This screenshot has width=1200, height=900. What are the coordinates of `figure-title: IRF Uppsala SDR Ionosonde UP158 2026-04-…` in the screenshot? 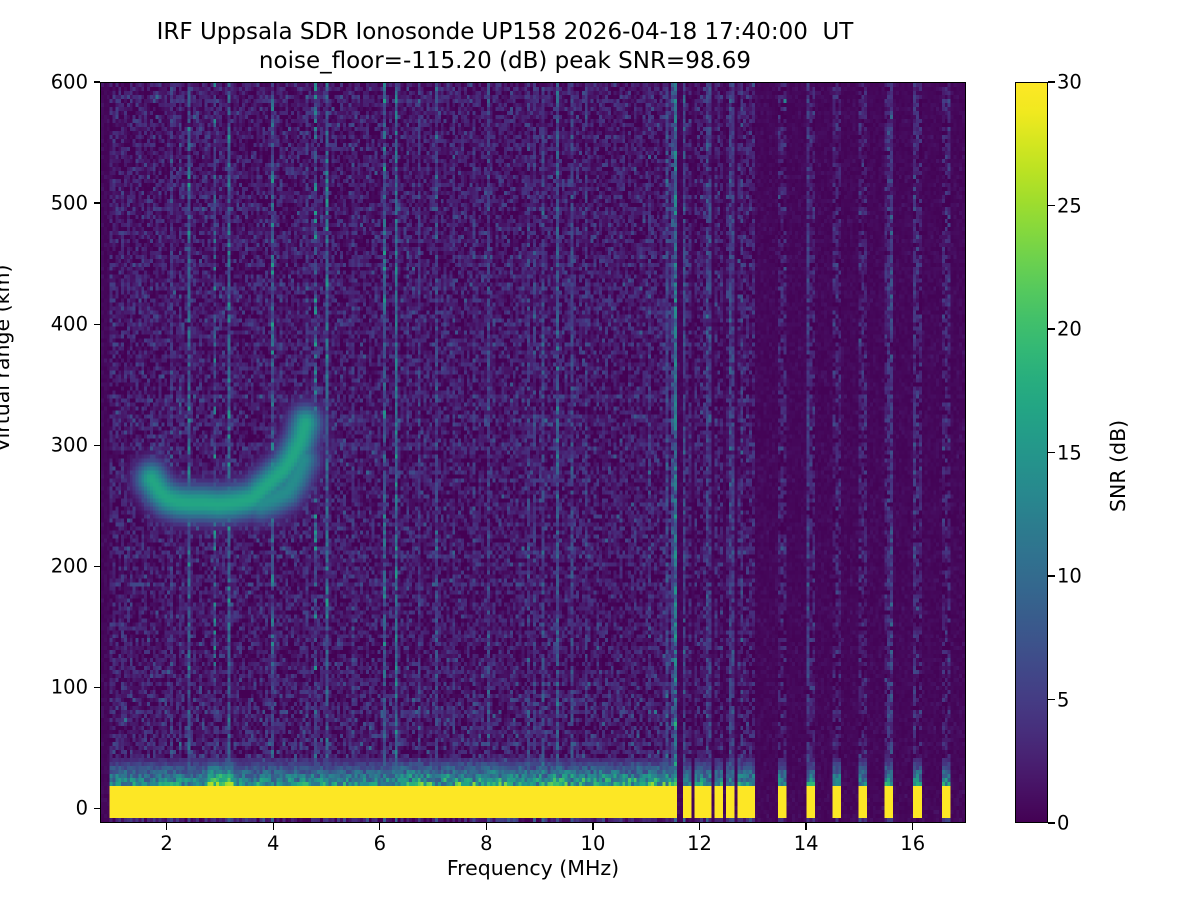 It's located at (505, 47).